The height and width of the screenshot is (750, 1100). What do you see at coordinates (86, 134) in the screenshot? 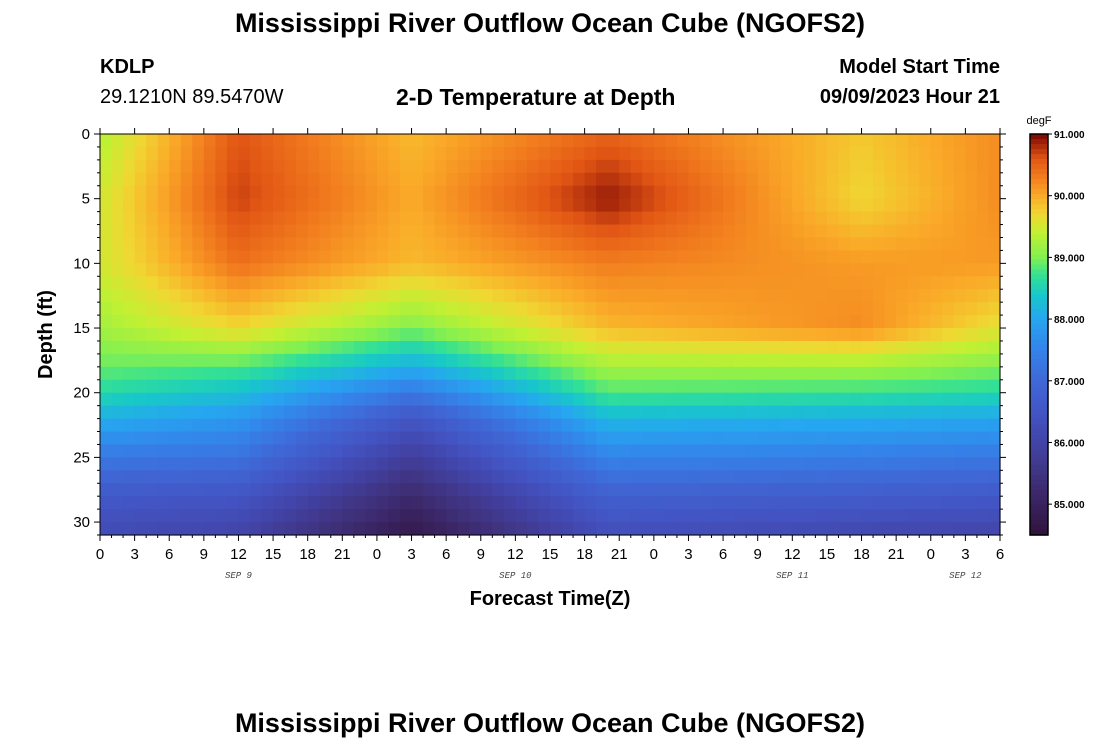
I see `y-tick-label: 0` at bounding box center [86, 134].